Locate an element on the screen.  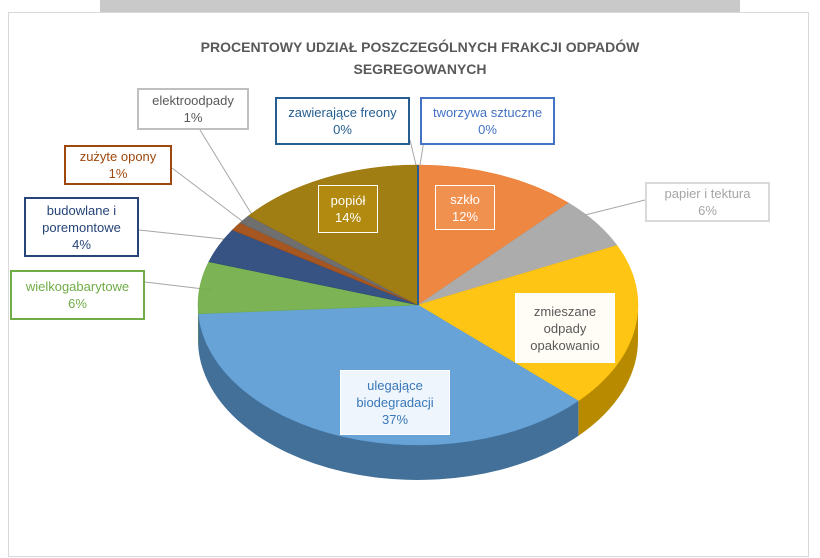
data-label: zmieszane odpady opakowanio is located at coordinates (565, 328).